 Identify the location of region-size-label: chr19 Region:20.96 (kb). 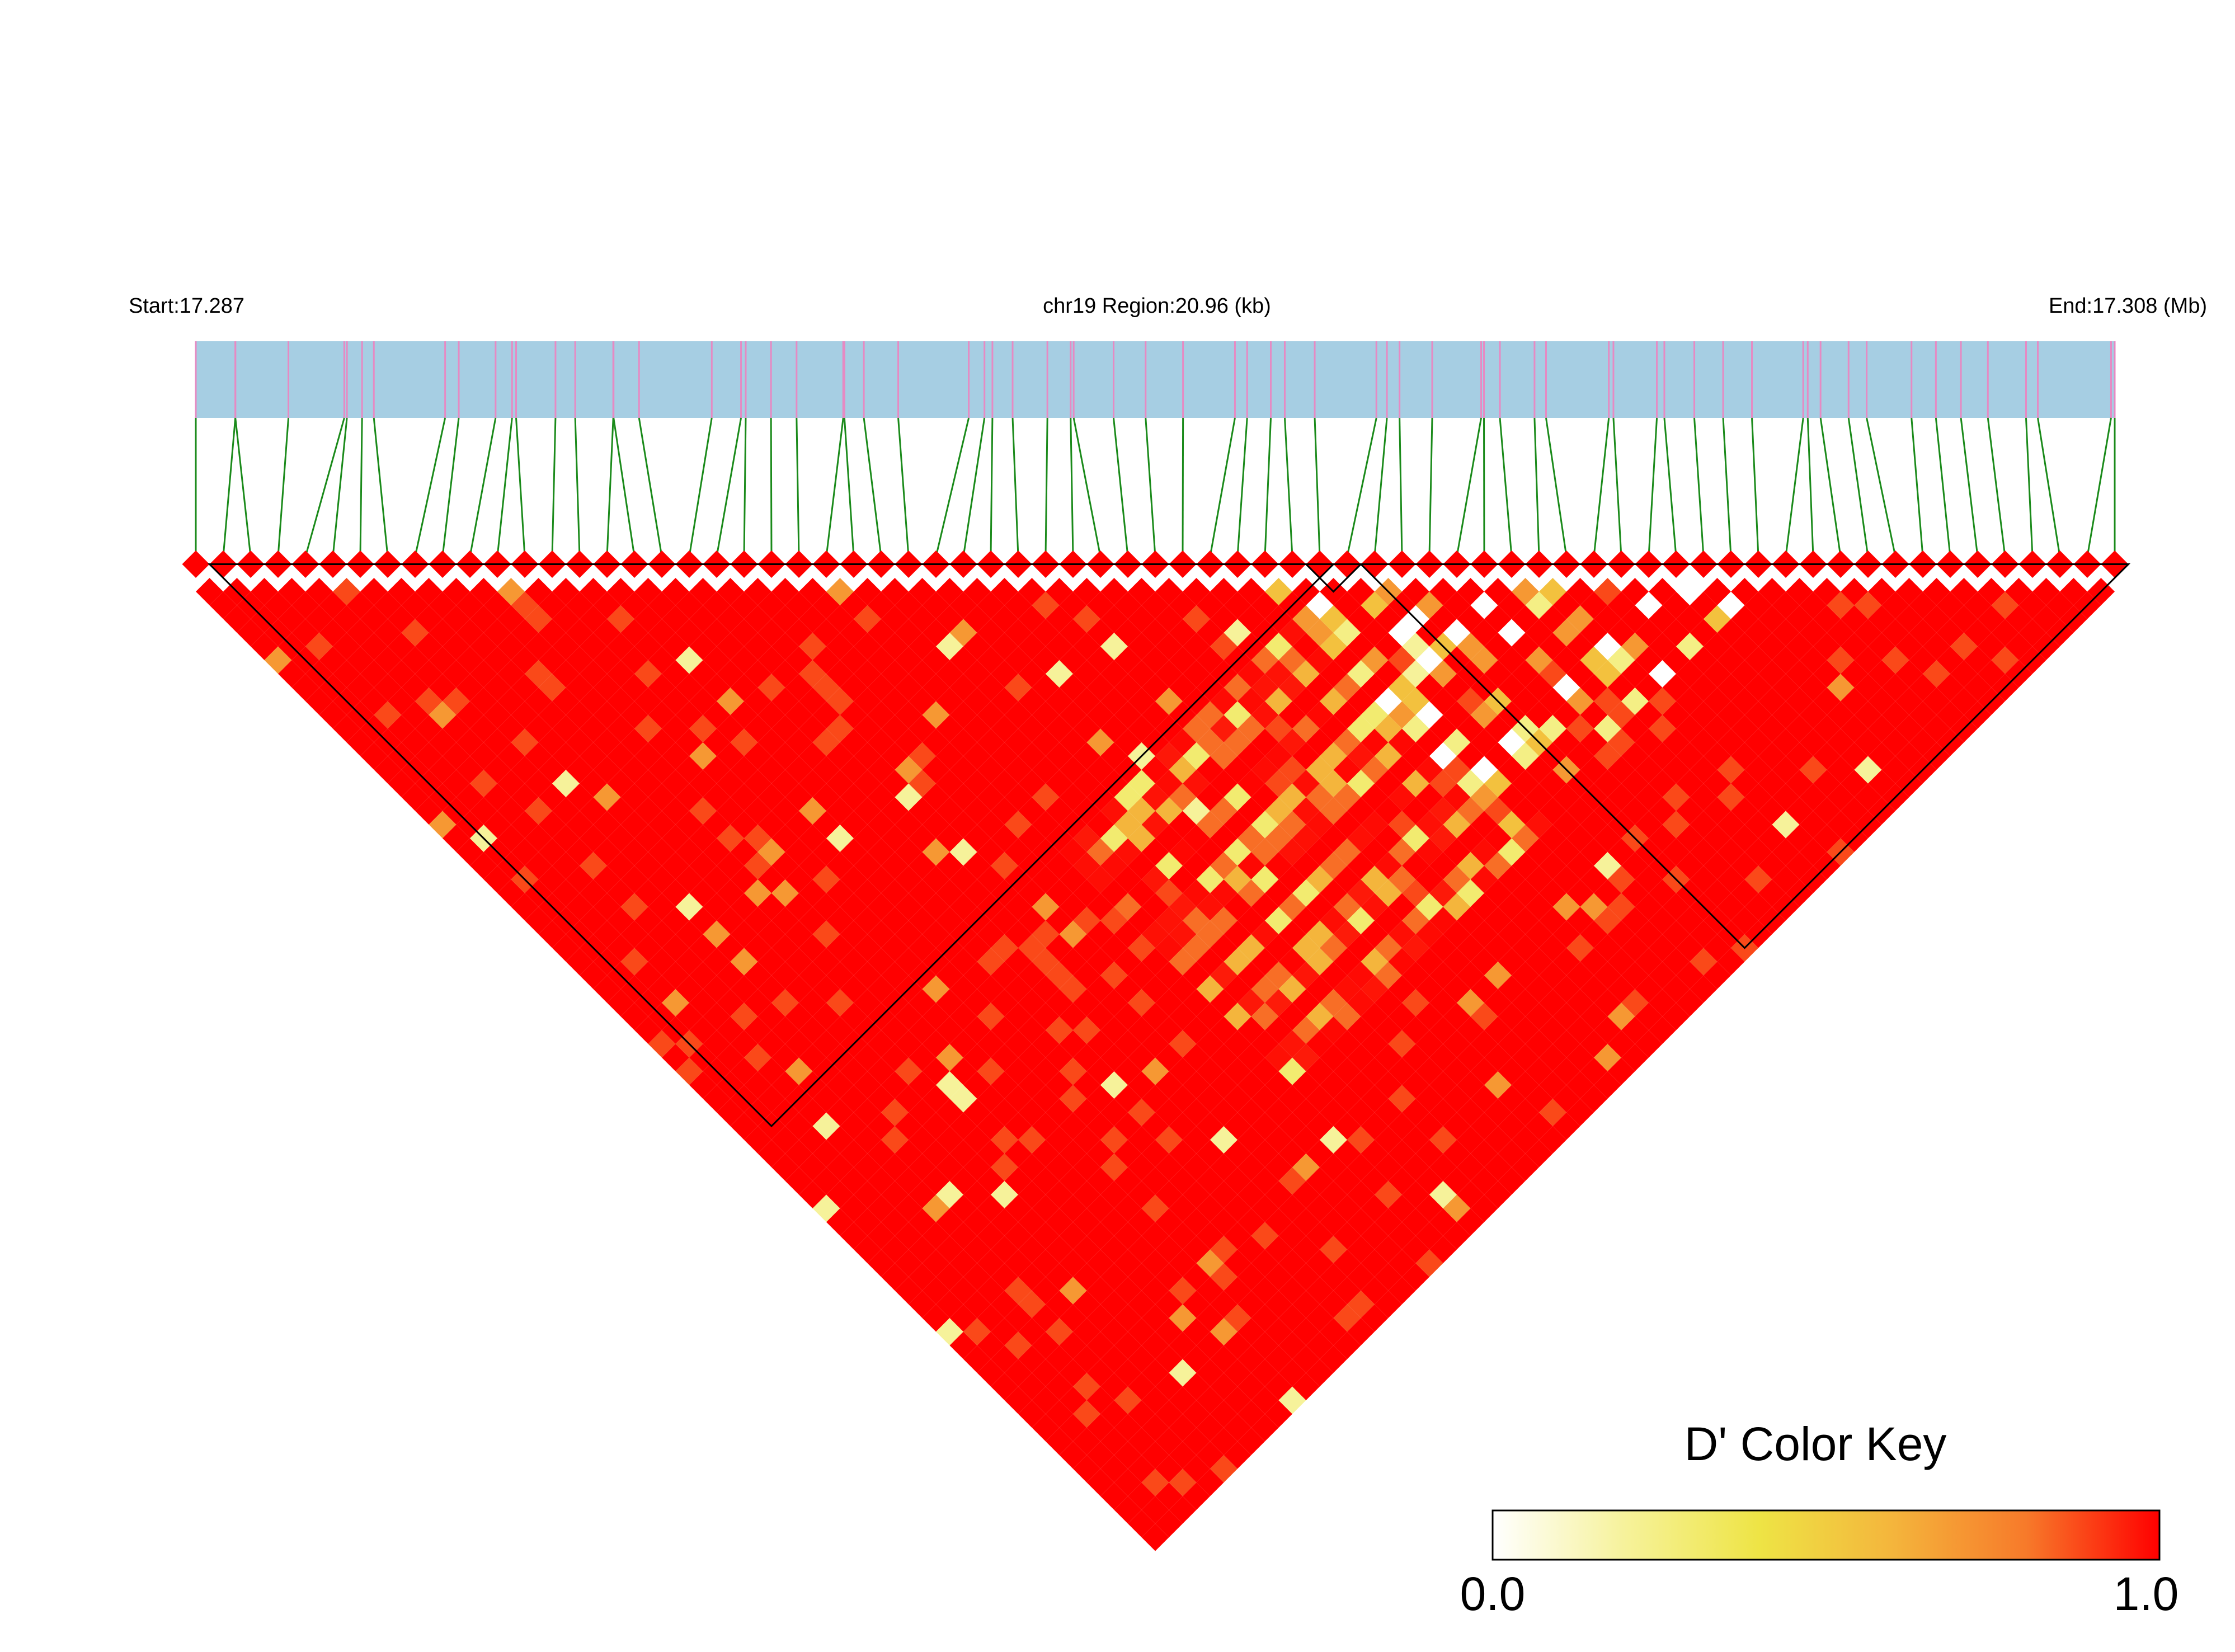
(1157, 306).